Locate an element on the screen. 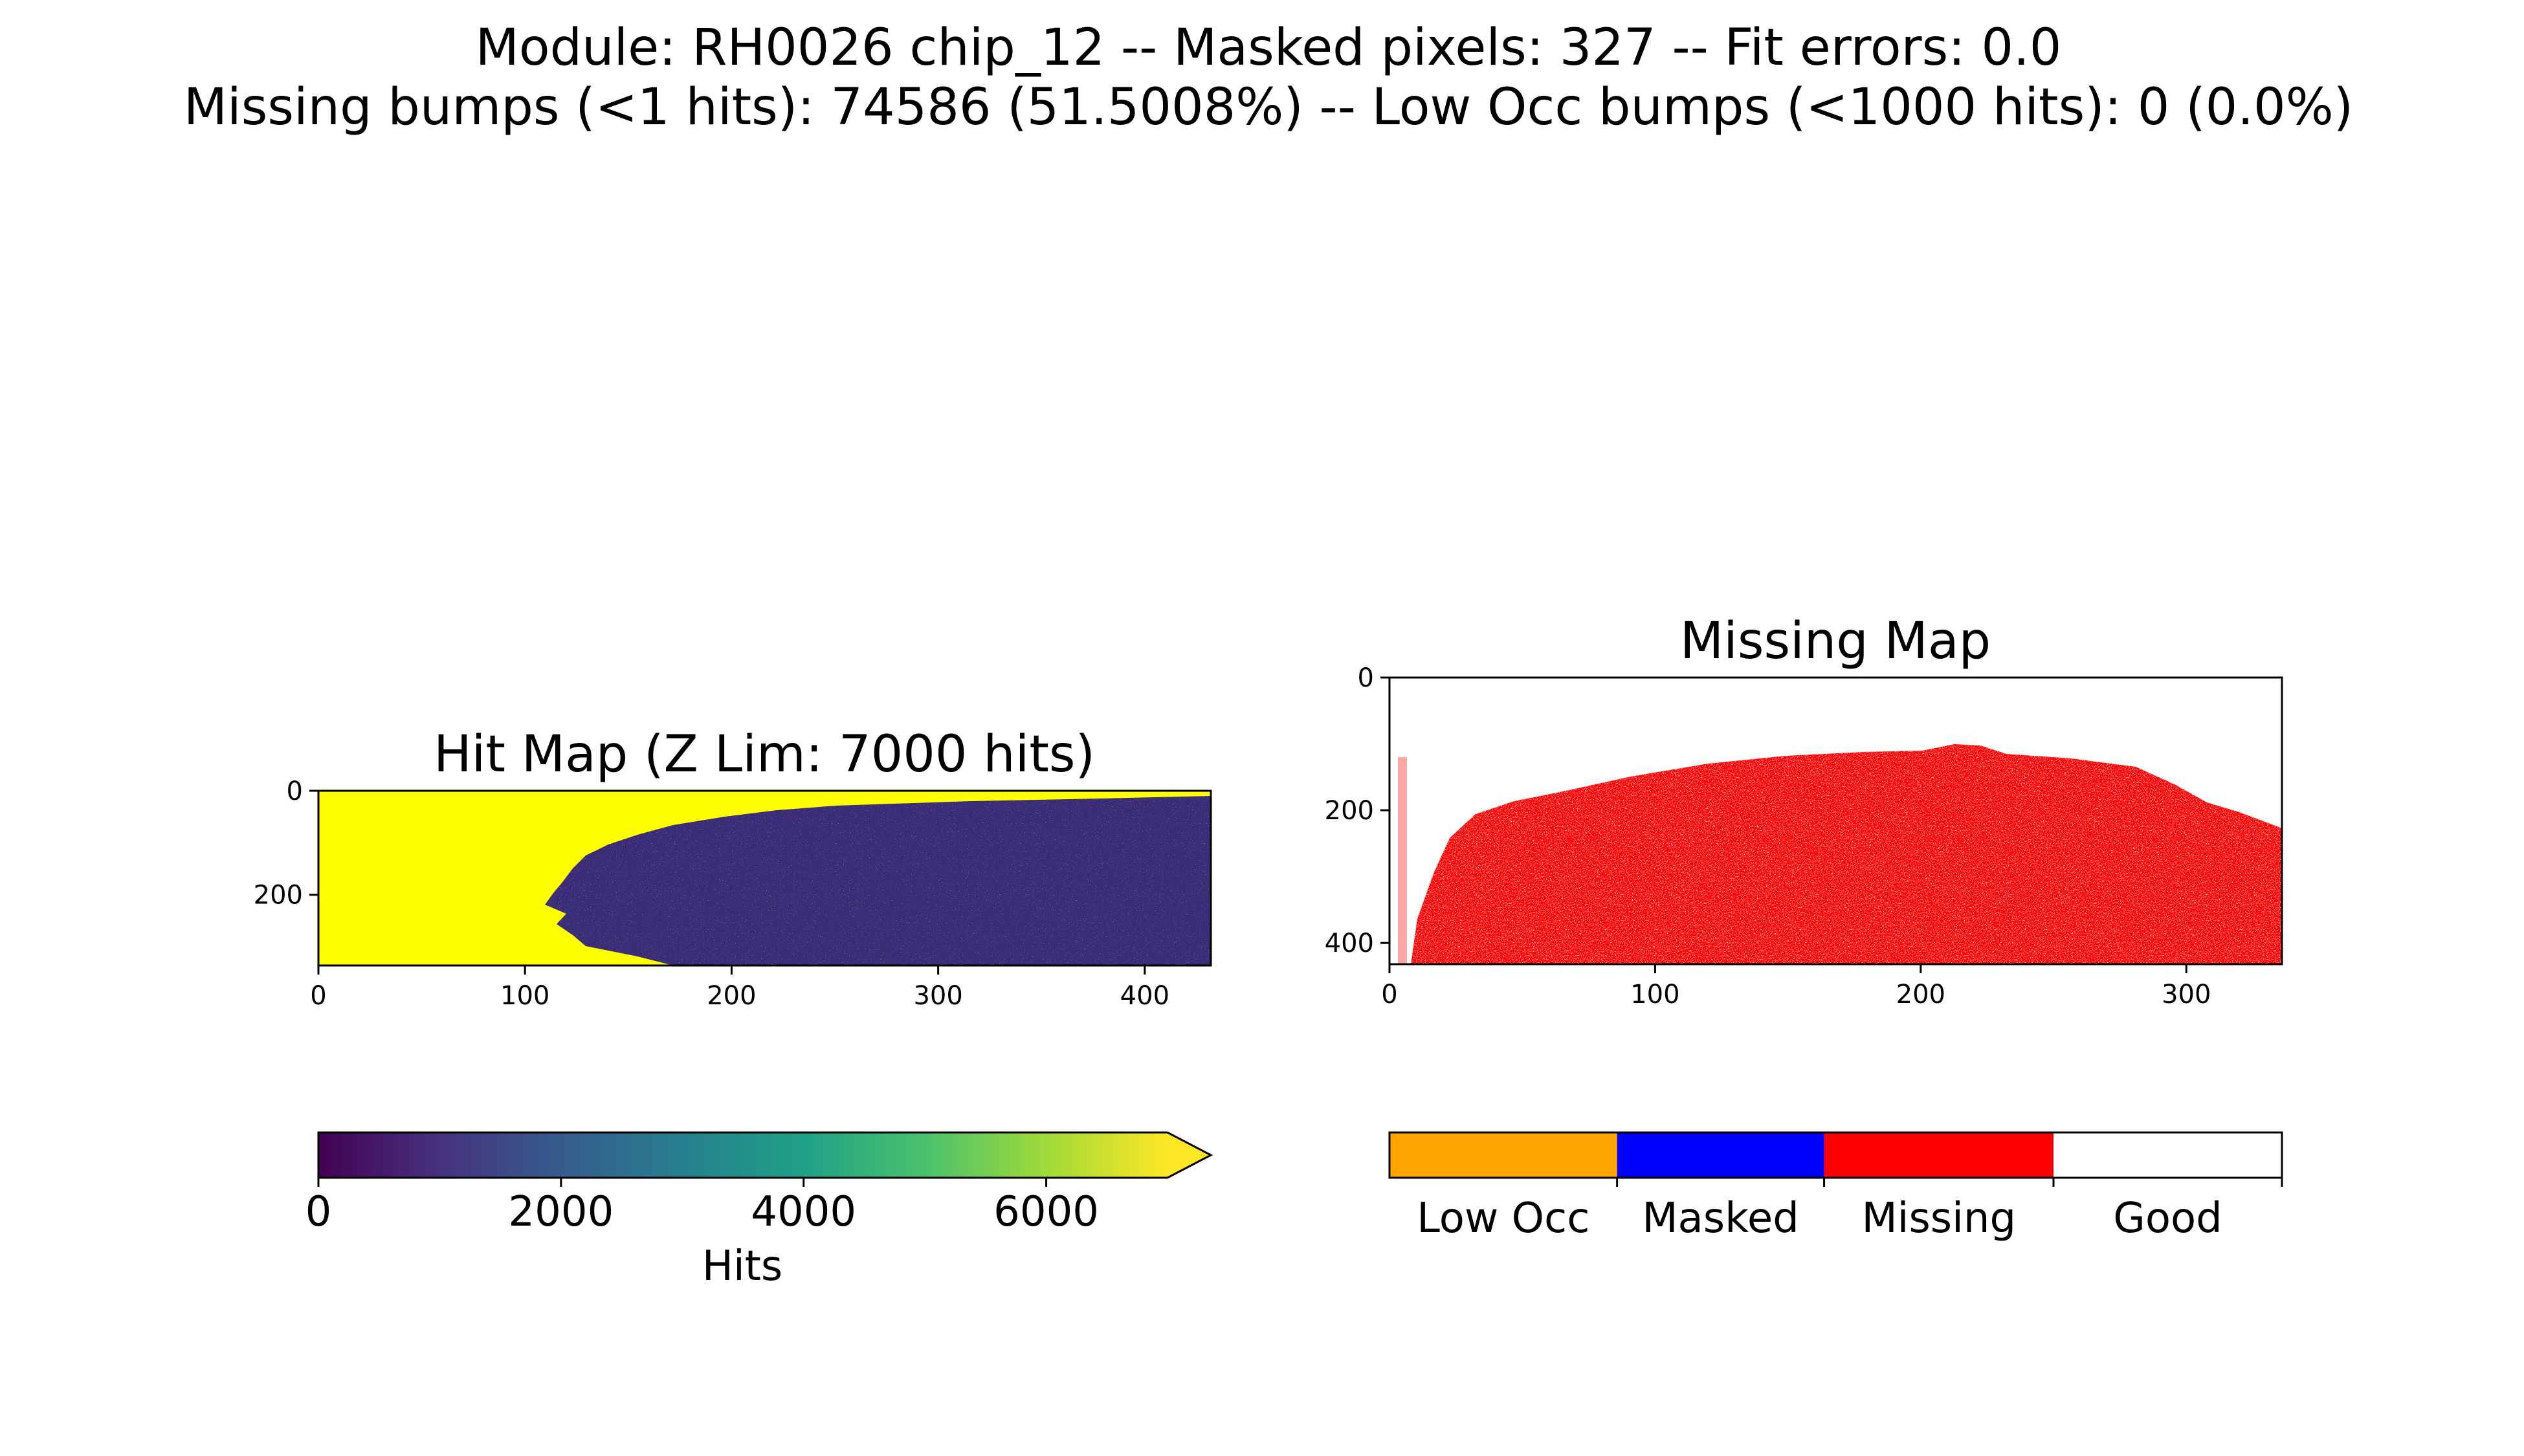  colorbar-tick-label: 0 is located at coordinates (318, 1212).